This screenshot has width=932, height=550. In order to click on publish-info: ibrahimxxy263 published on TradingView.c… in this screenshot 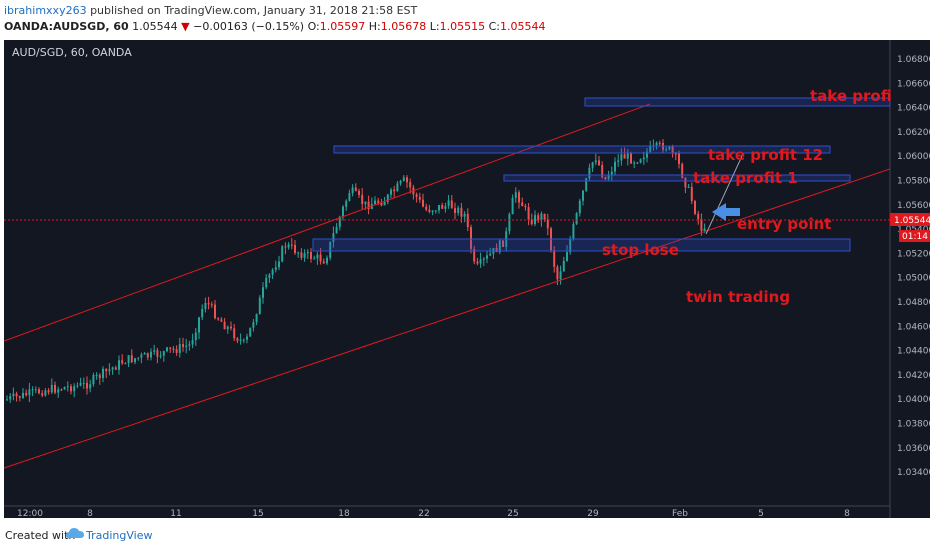, I will do `click(210, 10)`.